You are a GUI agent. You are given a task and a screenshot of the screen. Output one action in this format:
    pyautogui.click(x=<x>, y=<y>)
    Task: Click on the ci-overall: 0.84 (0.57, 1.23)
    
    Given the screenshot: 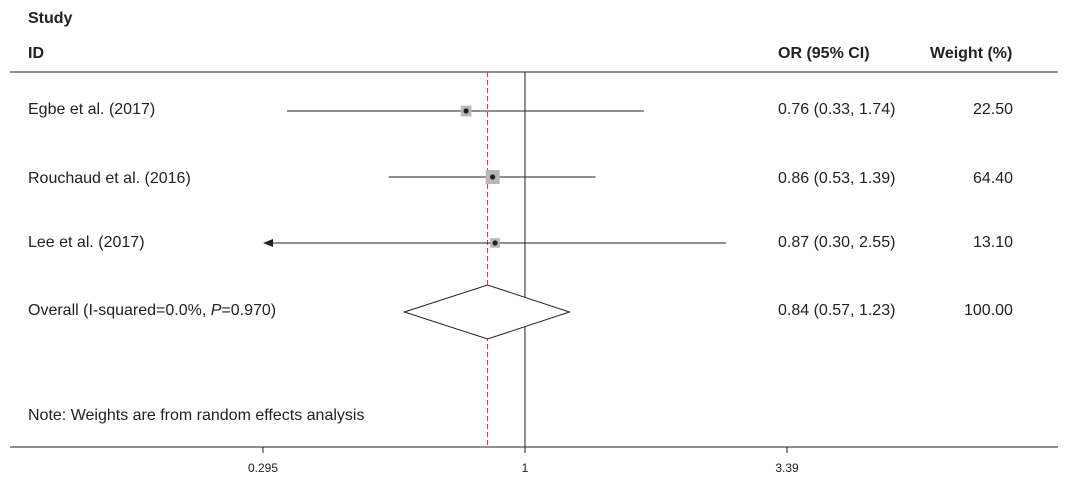 What is the action you would take?
    pyautogui.click(x=837, y=310)
    